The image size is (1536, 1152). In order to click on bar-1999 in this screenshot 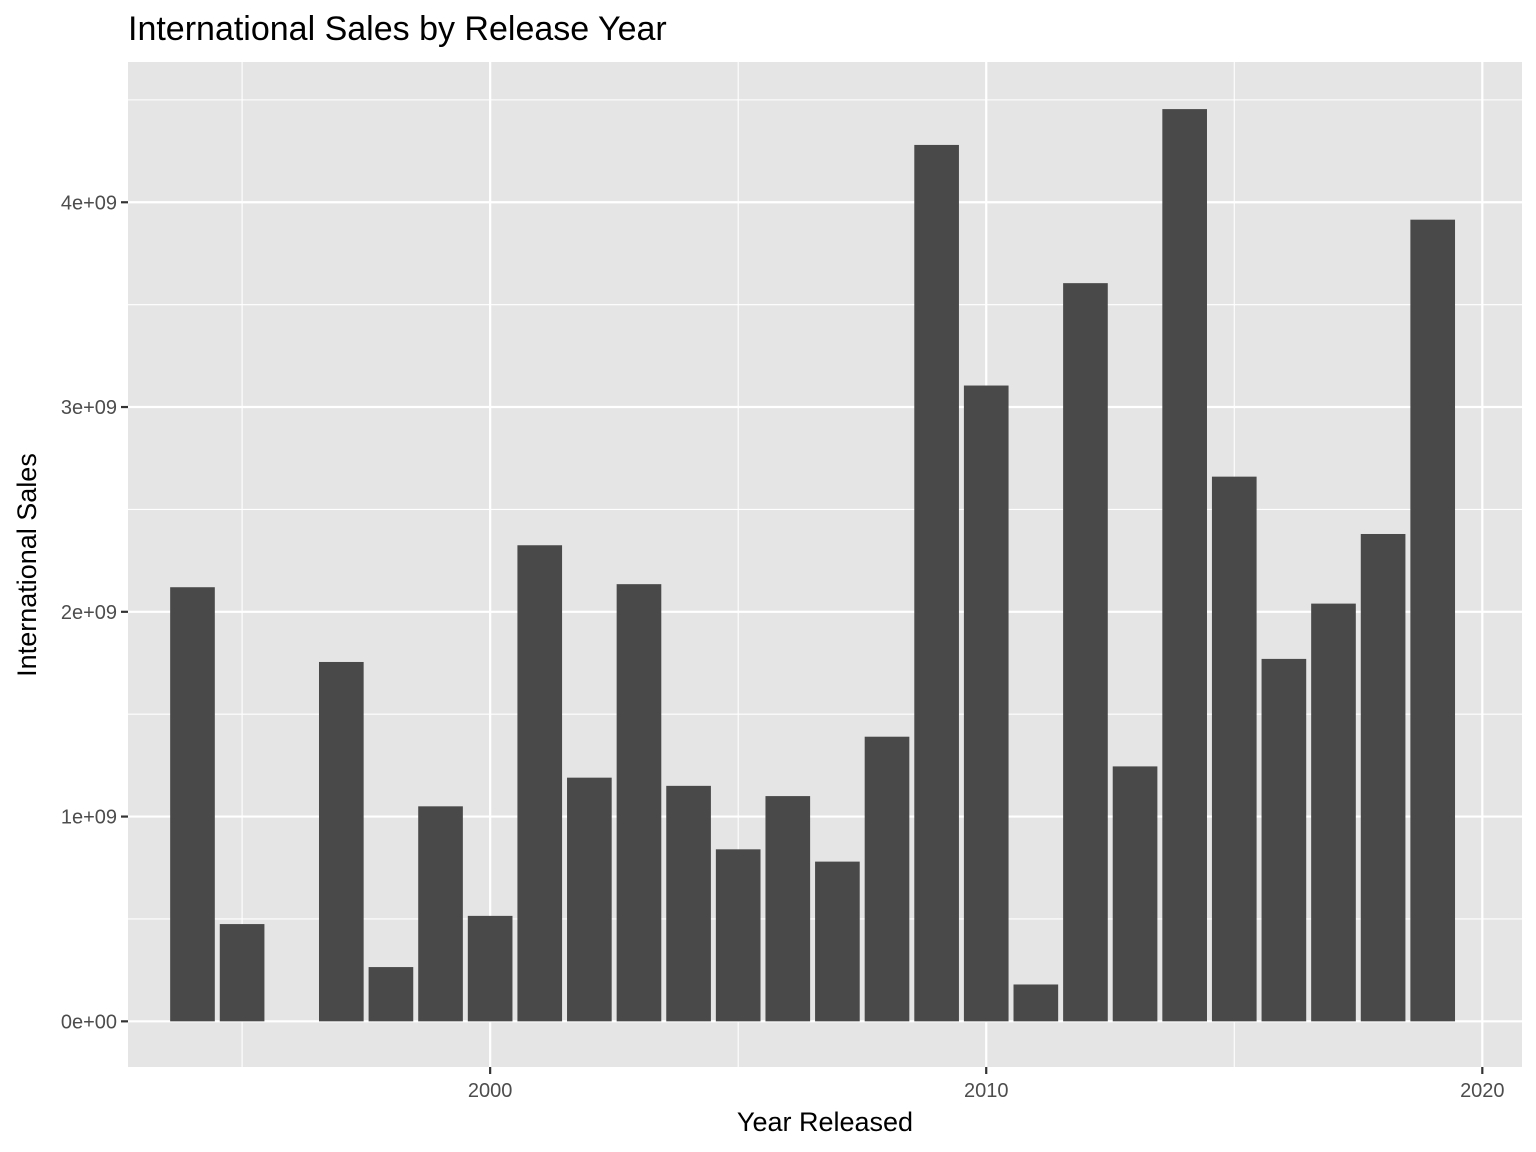, I will do `click(440, 914)`.